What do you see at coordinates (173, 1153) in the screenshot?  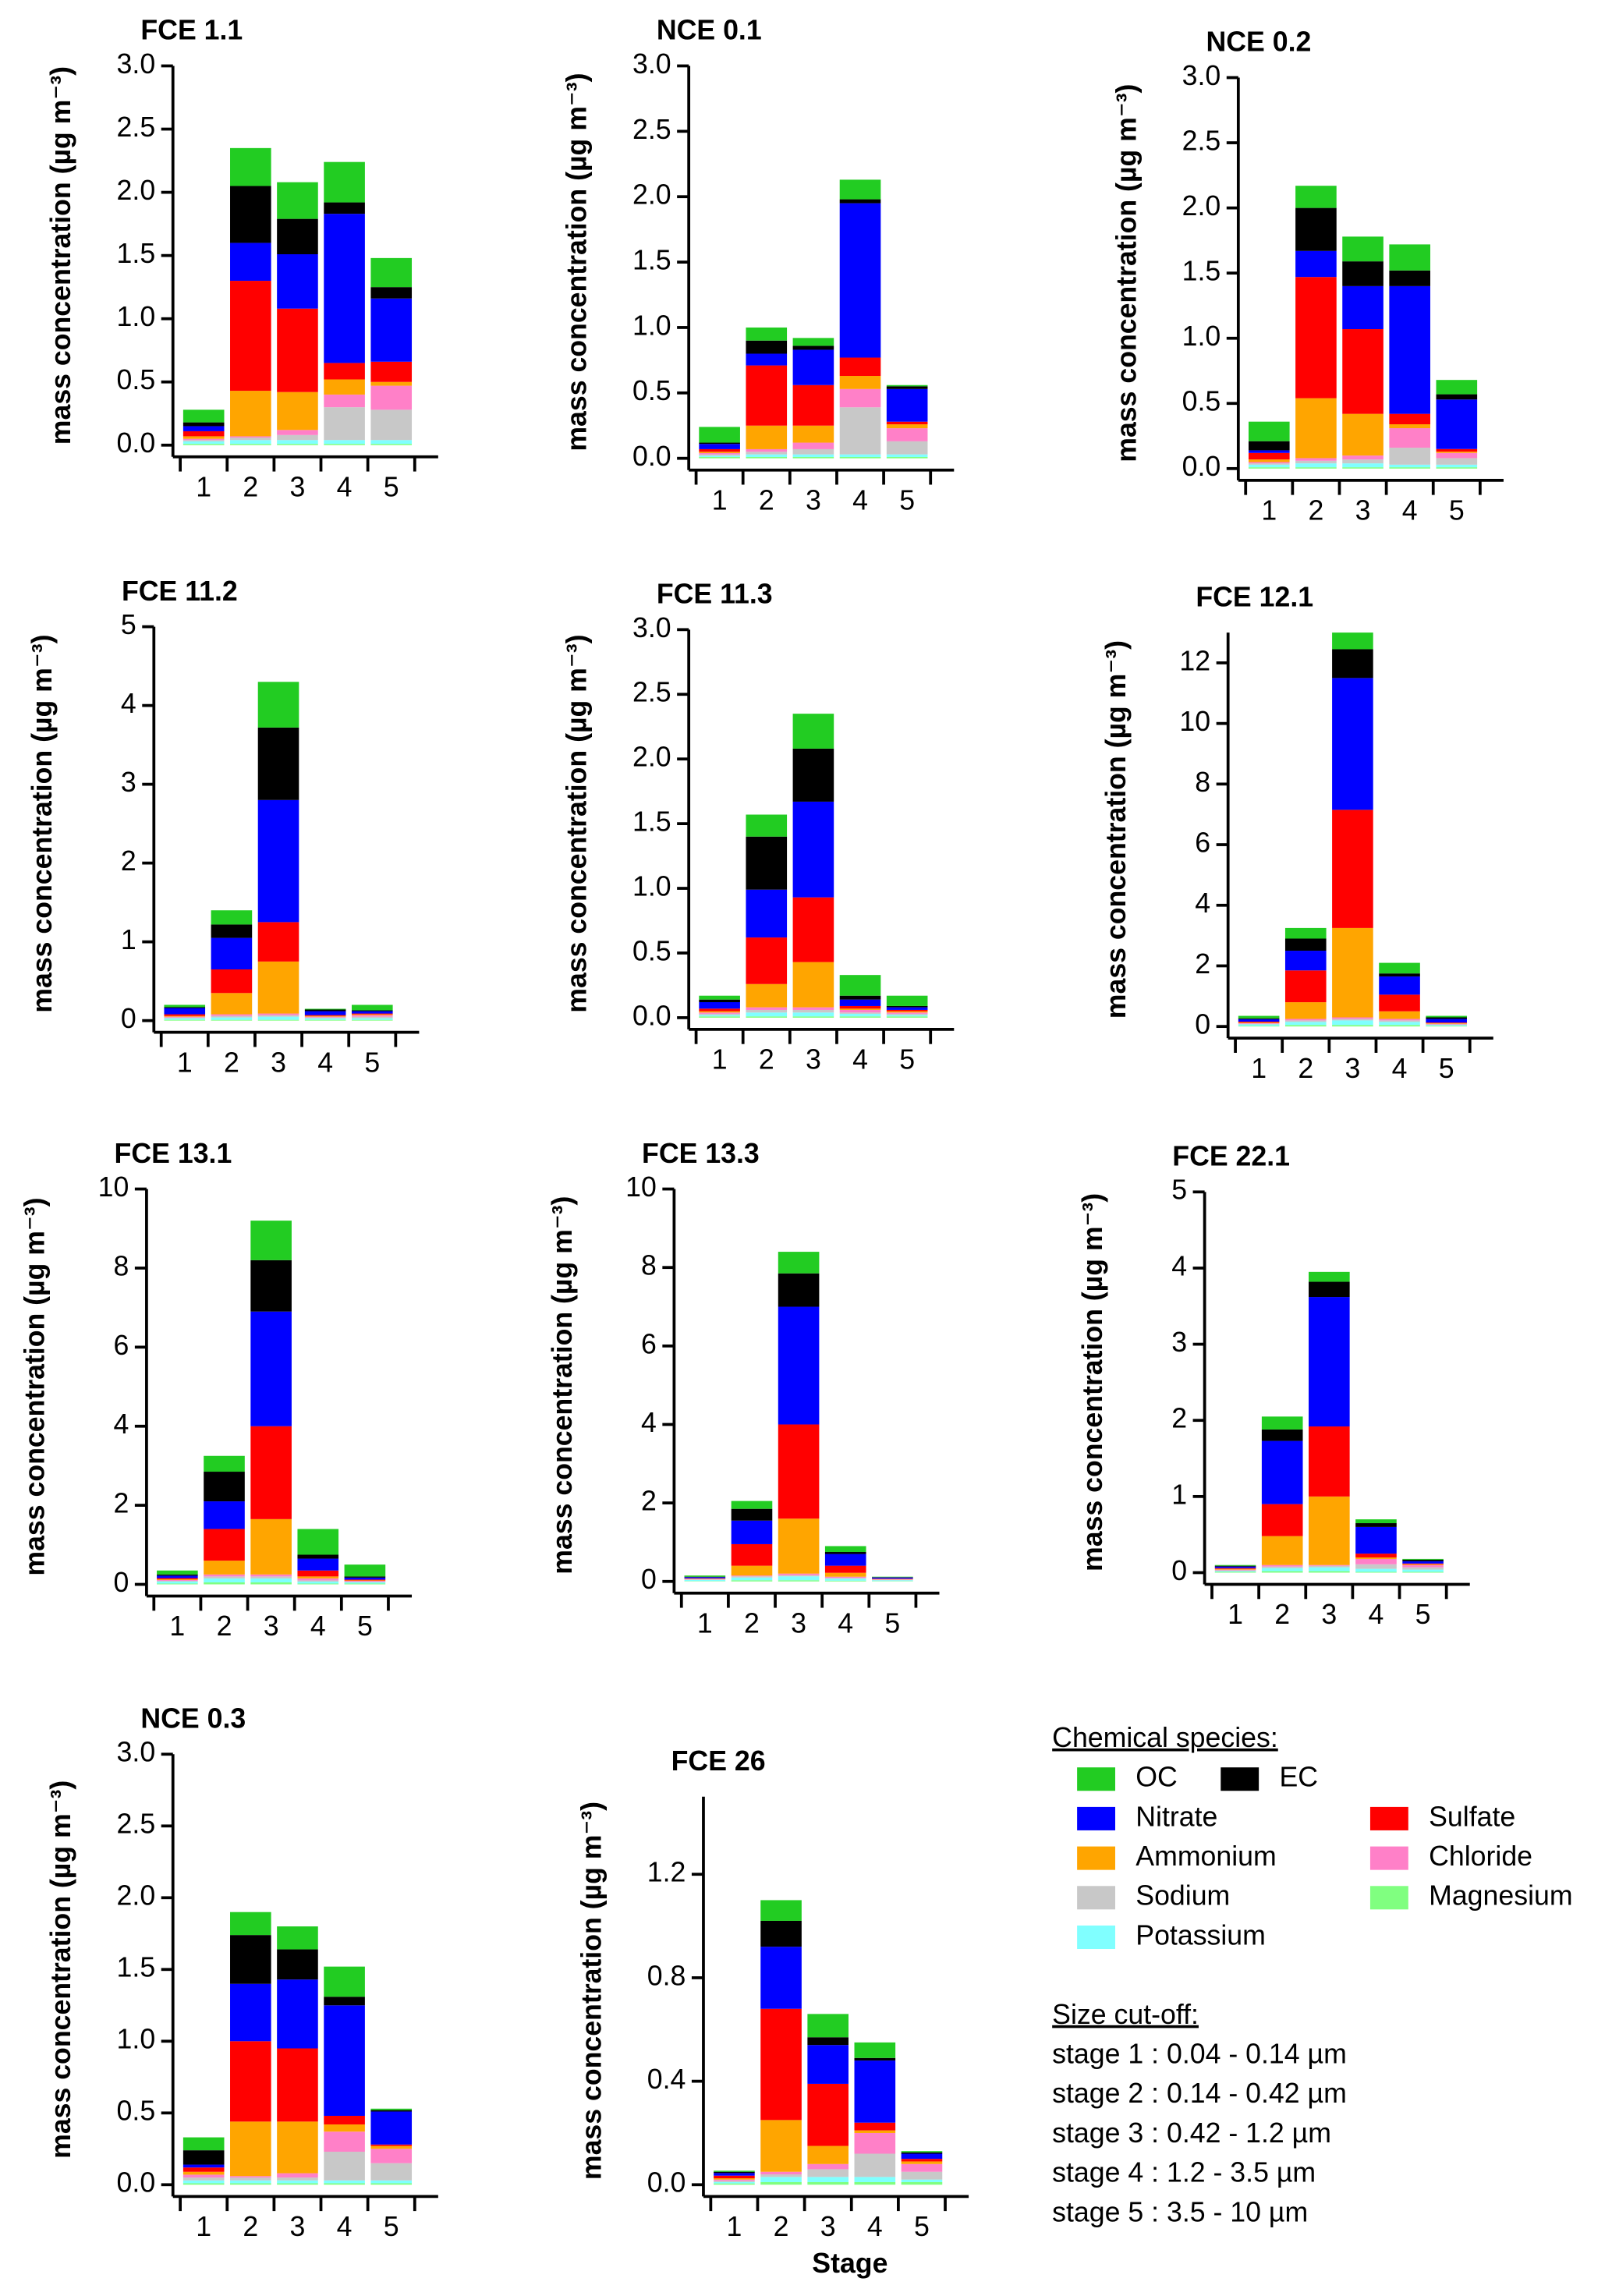 I see `chart-title: FCE 13.1` at bounding box center [173, 1153].